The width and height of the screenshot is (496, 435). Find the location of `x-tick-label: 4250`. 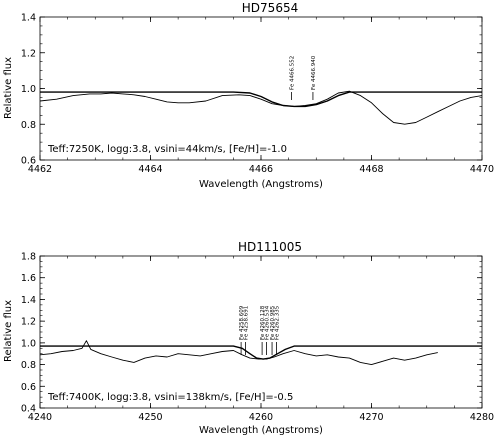

x-tick-label: 4250 is located at coordinates (150, 417).